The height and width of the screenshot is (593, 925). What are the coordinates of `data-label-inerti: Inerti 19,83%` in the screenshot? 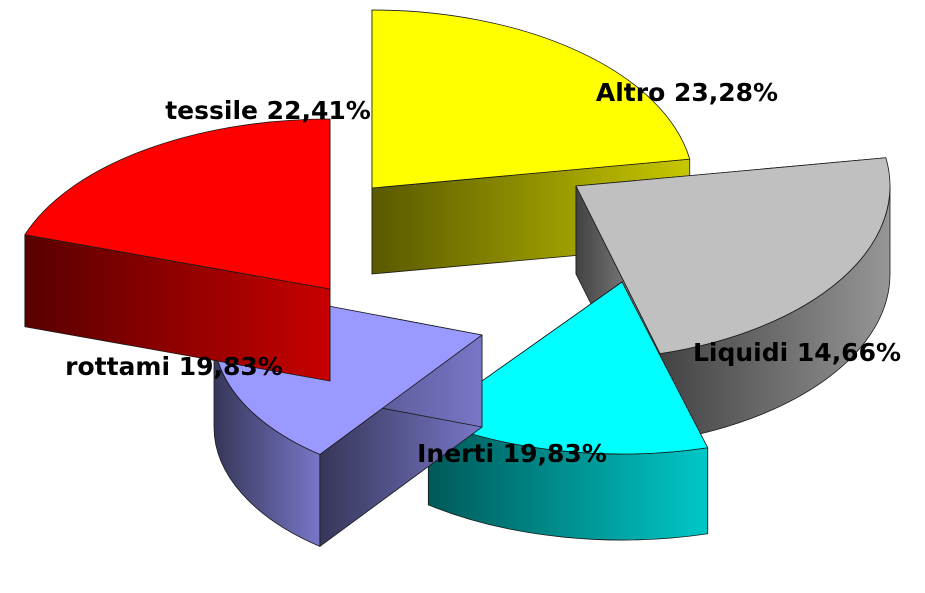 It's located at (512, 453).